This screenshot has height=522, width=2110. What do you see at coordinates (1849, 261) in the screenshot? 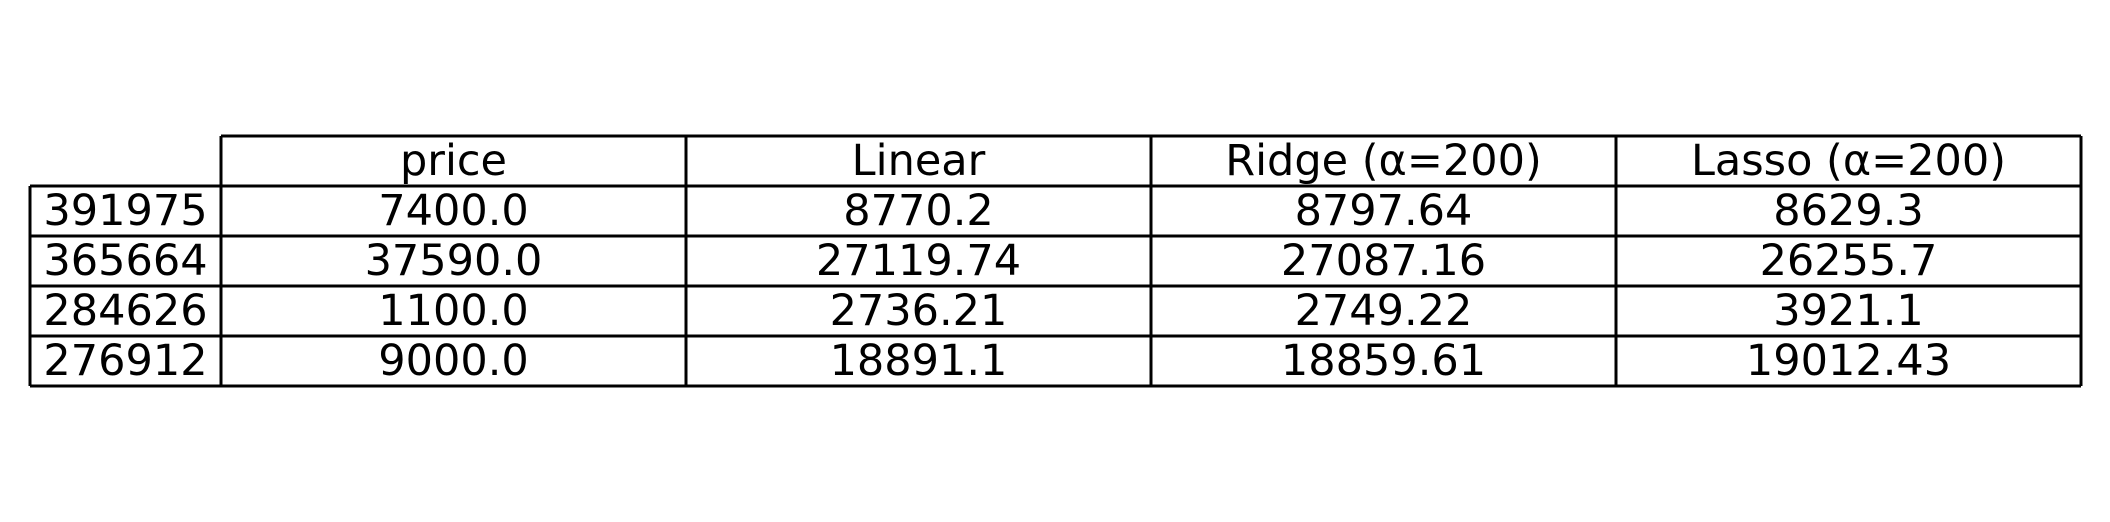
I see `table-cell: 26255.7` at bounding box center [1849, 261].